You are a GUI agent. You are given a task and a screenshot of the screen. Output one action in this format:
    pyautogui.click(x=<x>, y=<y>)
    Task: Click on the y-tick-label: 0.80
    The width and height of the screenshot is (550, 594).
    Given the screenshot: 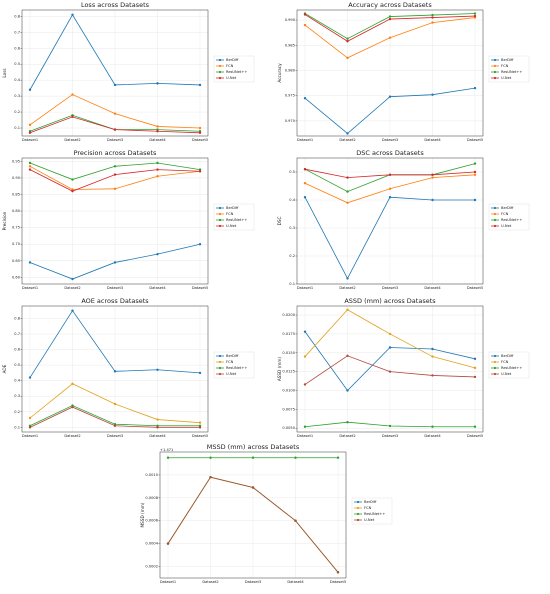 What is the action you would take?
    pyautogui.click(x=16, y=211)
    